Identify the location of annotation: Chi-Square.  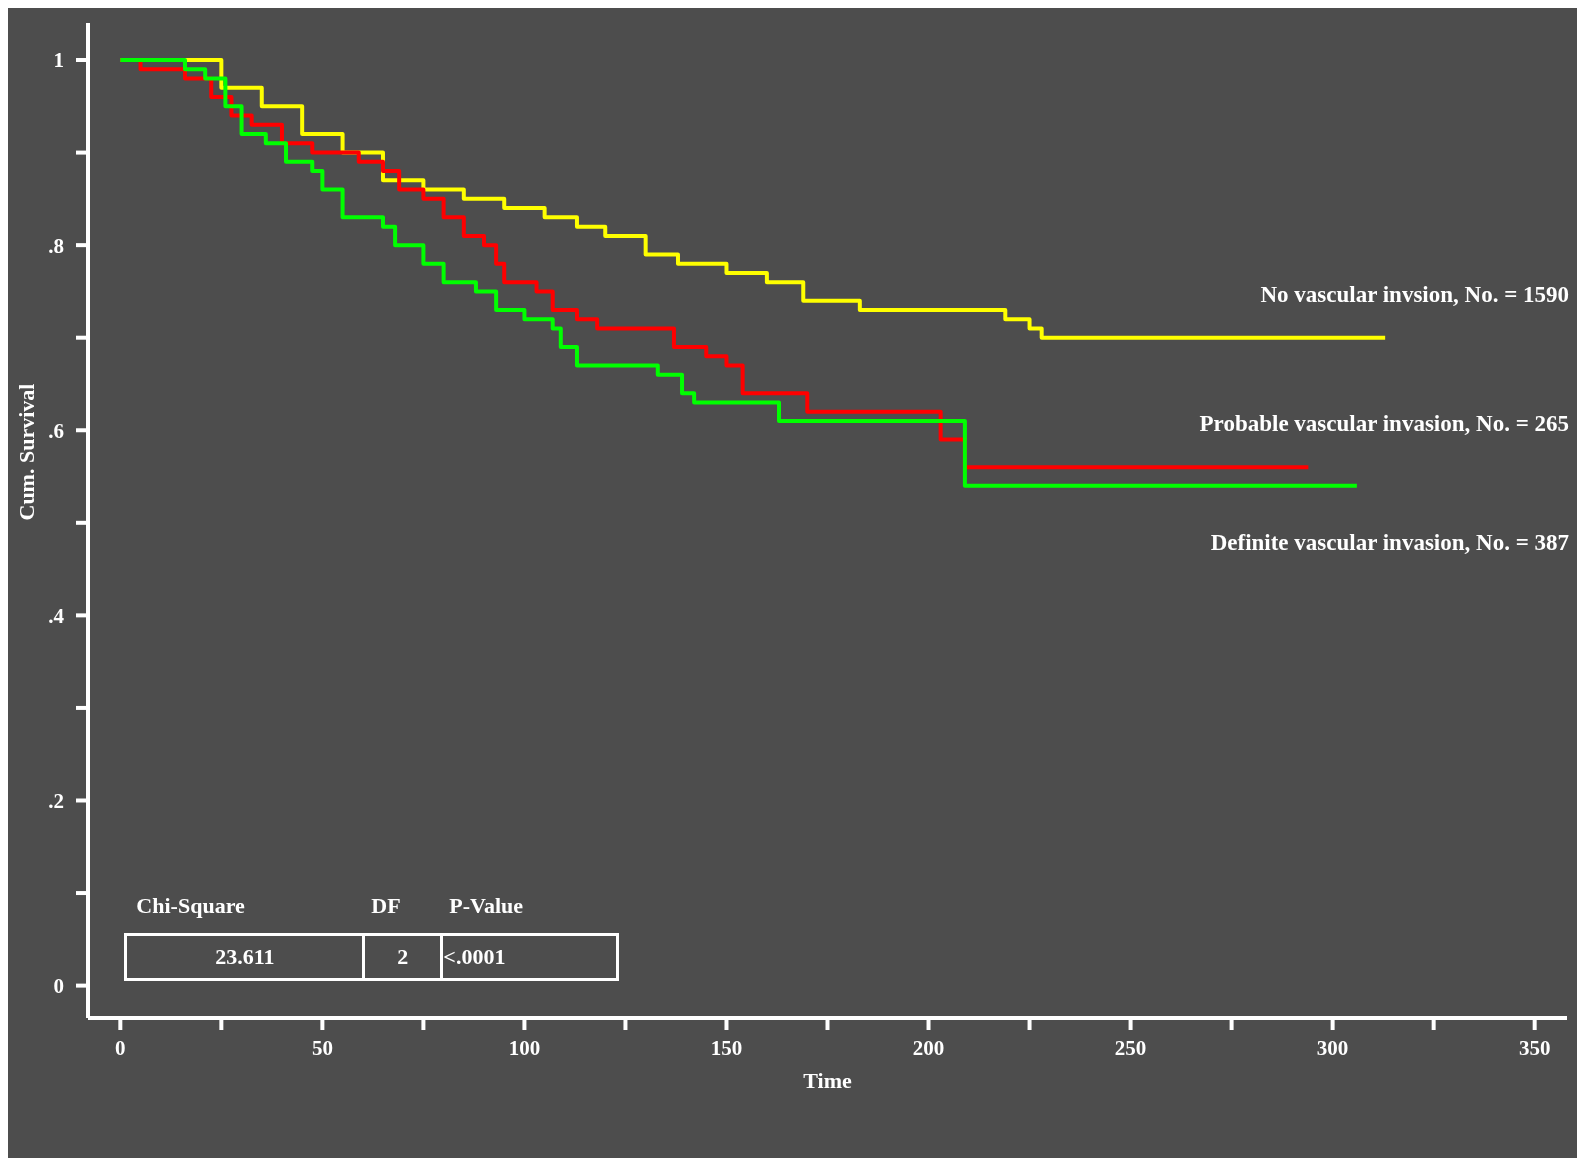
(190, 907).